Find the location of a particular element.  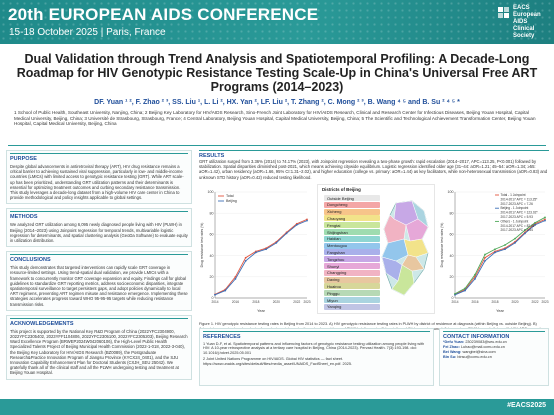

y-tick-label: 40 is located at coordinates (452, 256).